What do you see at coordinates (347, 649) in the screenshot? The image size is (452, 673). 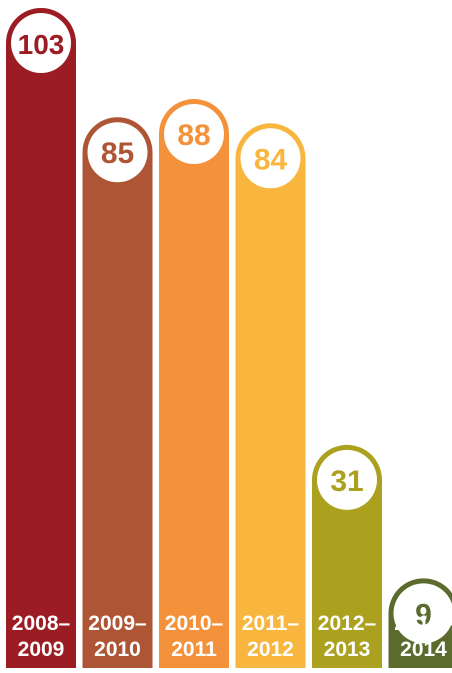 I see `tick-label: 2013` at bounding box center [347, 649].